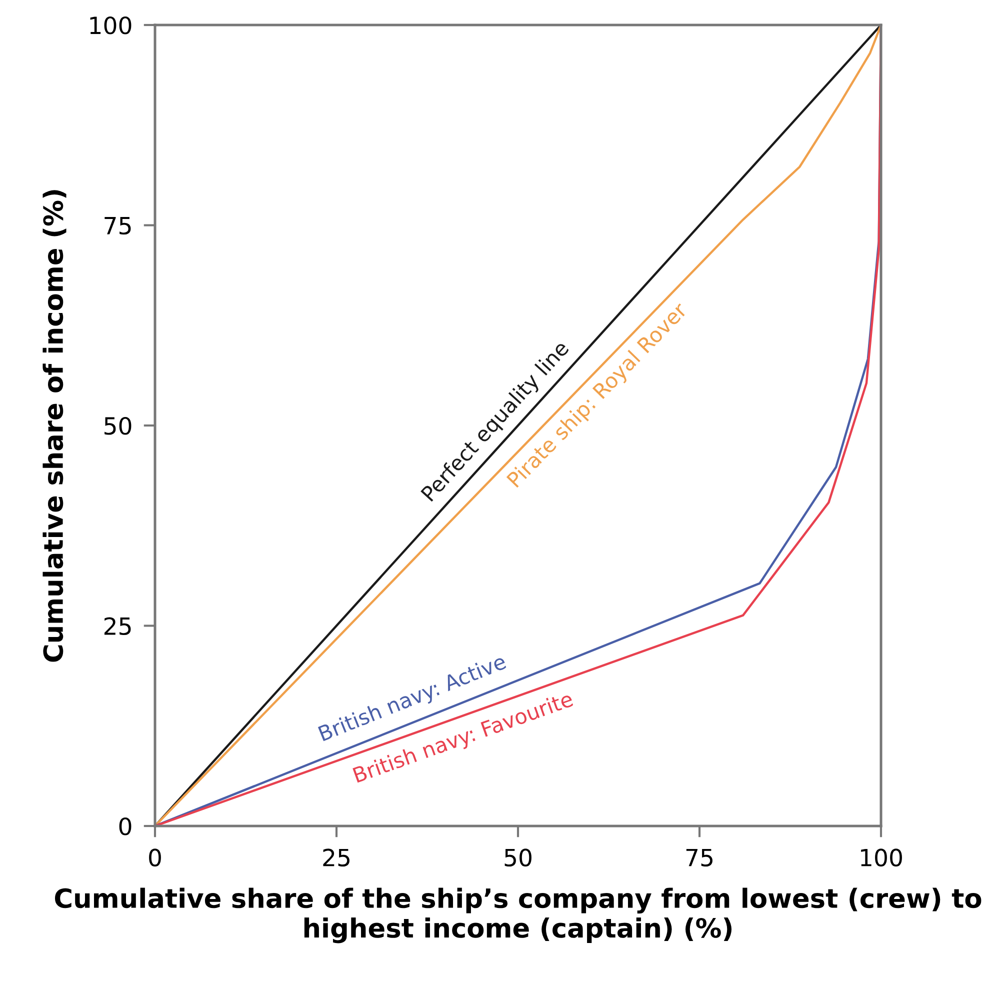 This screenshot has height=982, width=997. What do you see at coordinates (518, 916) in the screenshot?
I see `x-axis-title: Cumulative share of the ship’s company from lowest (crew) to highest income (captain) (%)` at bounding box center [518, 916].